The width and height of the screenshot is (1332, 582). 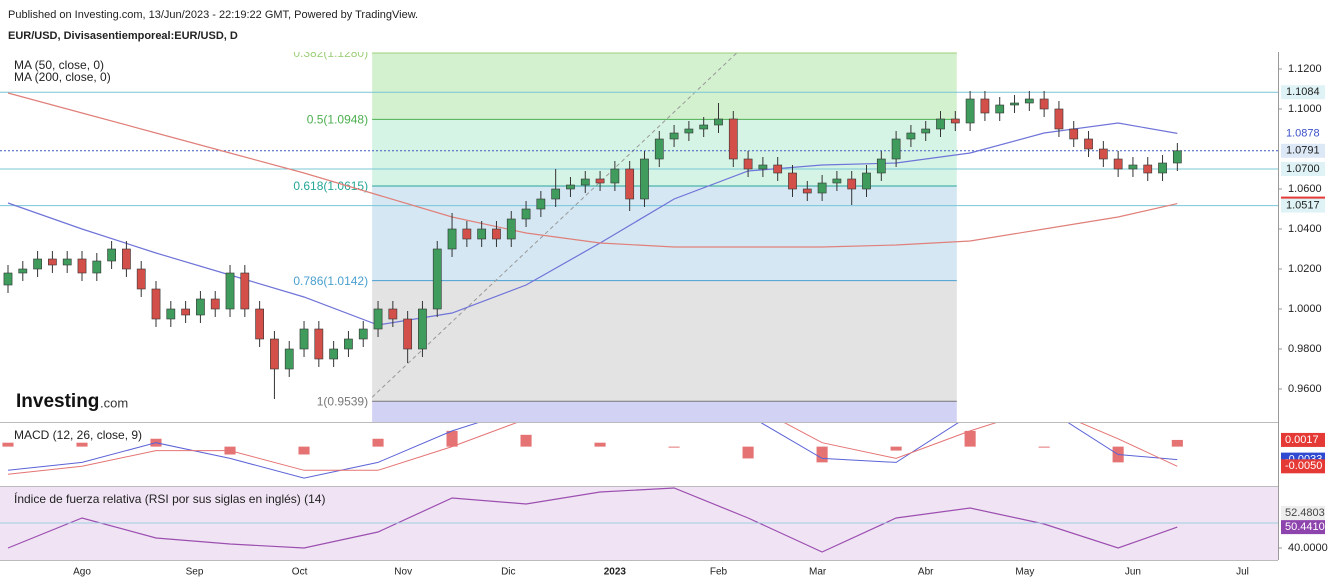 I want to click on legend-entry: MA (50, close, 0), so click(x=59, y=65).